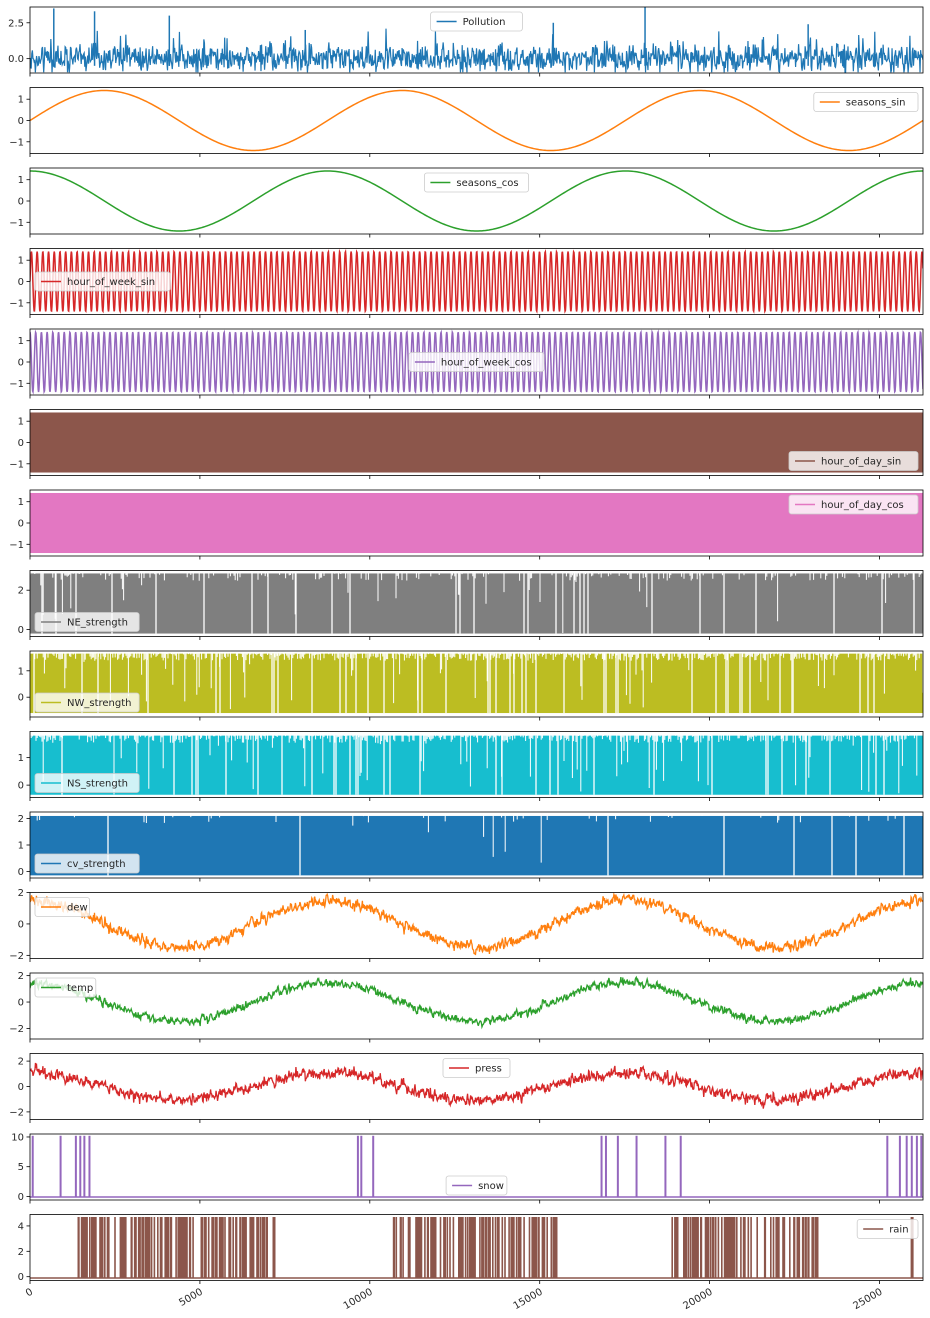 The width and height of the screenshot is (930, 1318). I want to click on legend-box-pollution, so click(476, 21).